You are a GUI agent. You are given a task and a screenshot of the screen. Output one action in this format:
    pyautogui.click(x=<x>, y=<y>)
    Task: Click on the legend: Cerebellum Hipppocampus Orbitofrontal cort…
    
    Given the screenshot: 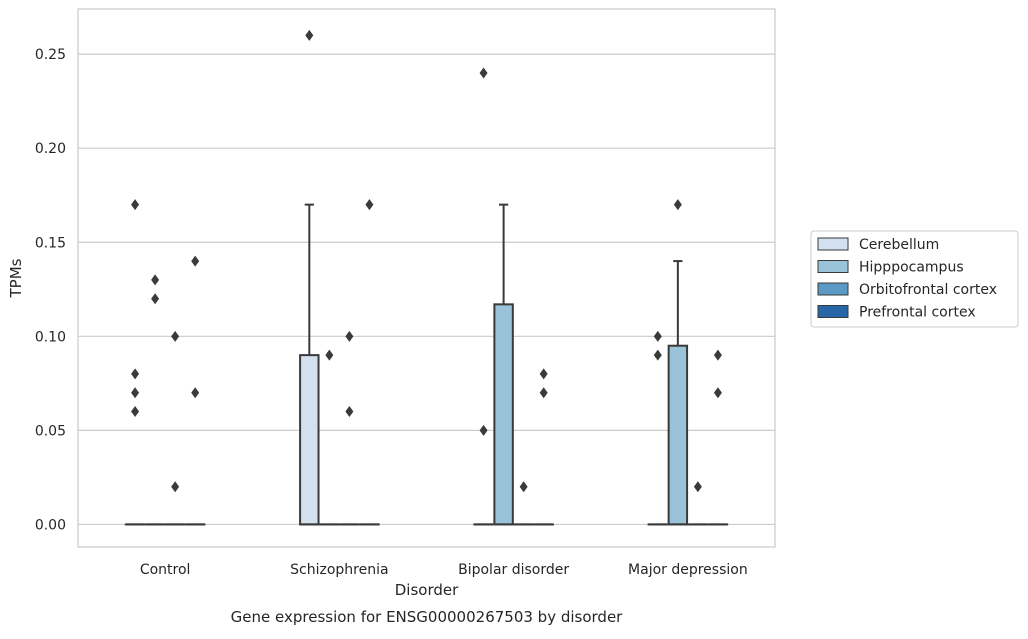 What is the action you would take?
    pyautogui.click(x=914, y=279)
    